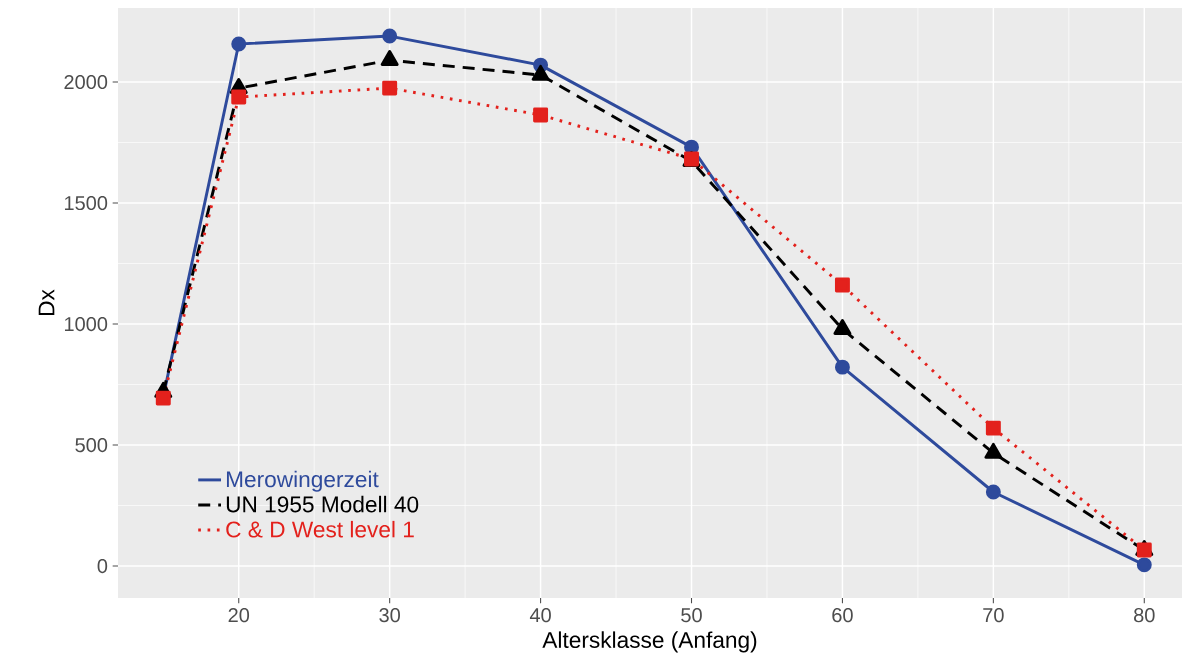  Describe the element at coordinates (86, 82) in the screenshot. I see `y-tick-label: 2000` at that location.